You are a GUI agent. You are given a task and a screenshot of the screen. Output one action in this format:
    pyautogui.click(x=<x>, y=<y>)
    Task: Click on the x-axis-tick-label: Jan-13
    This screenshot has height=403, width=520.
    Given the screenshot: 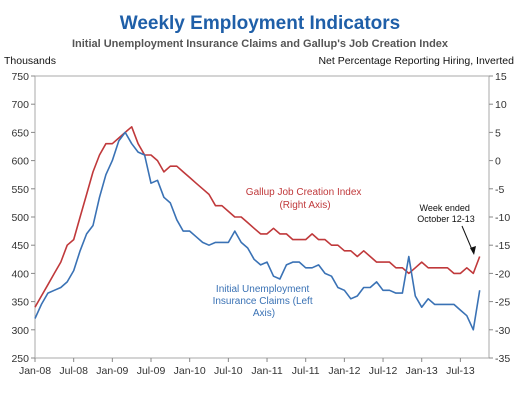 What is the action you would take?
    pyautogui.click(x=422, y=371)
    